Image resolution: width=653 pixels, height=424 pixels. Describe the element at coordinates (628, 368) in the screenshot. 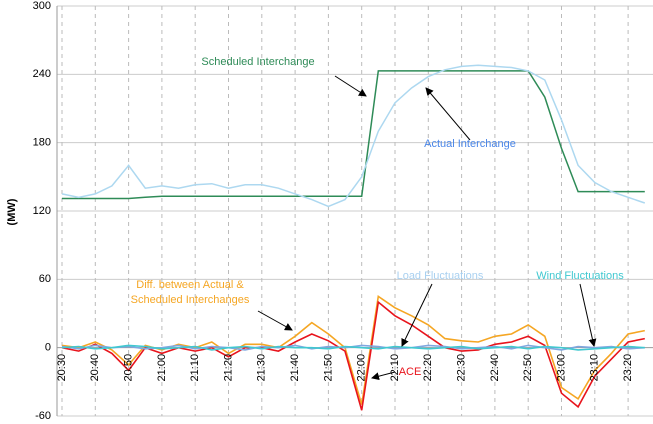

I see `x-tick-label: 23:20` at that location.